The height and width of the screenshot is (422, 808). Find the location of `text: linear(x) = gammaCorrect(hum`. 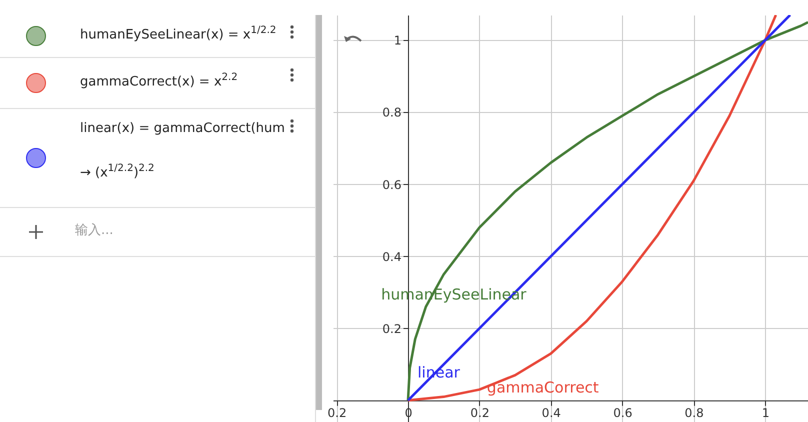

text: linear(x) = gammaCorrect(hum is located at coordinates (182, 128).